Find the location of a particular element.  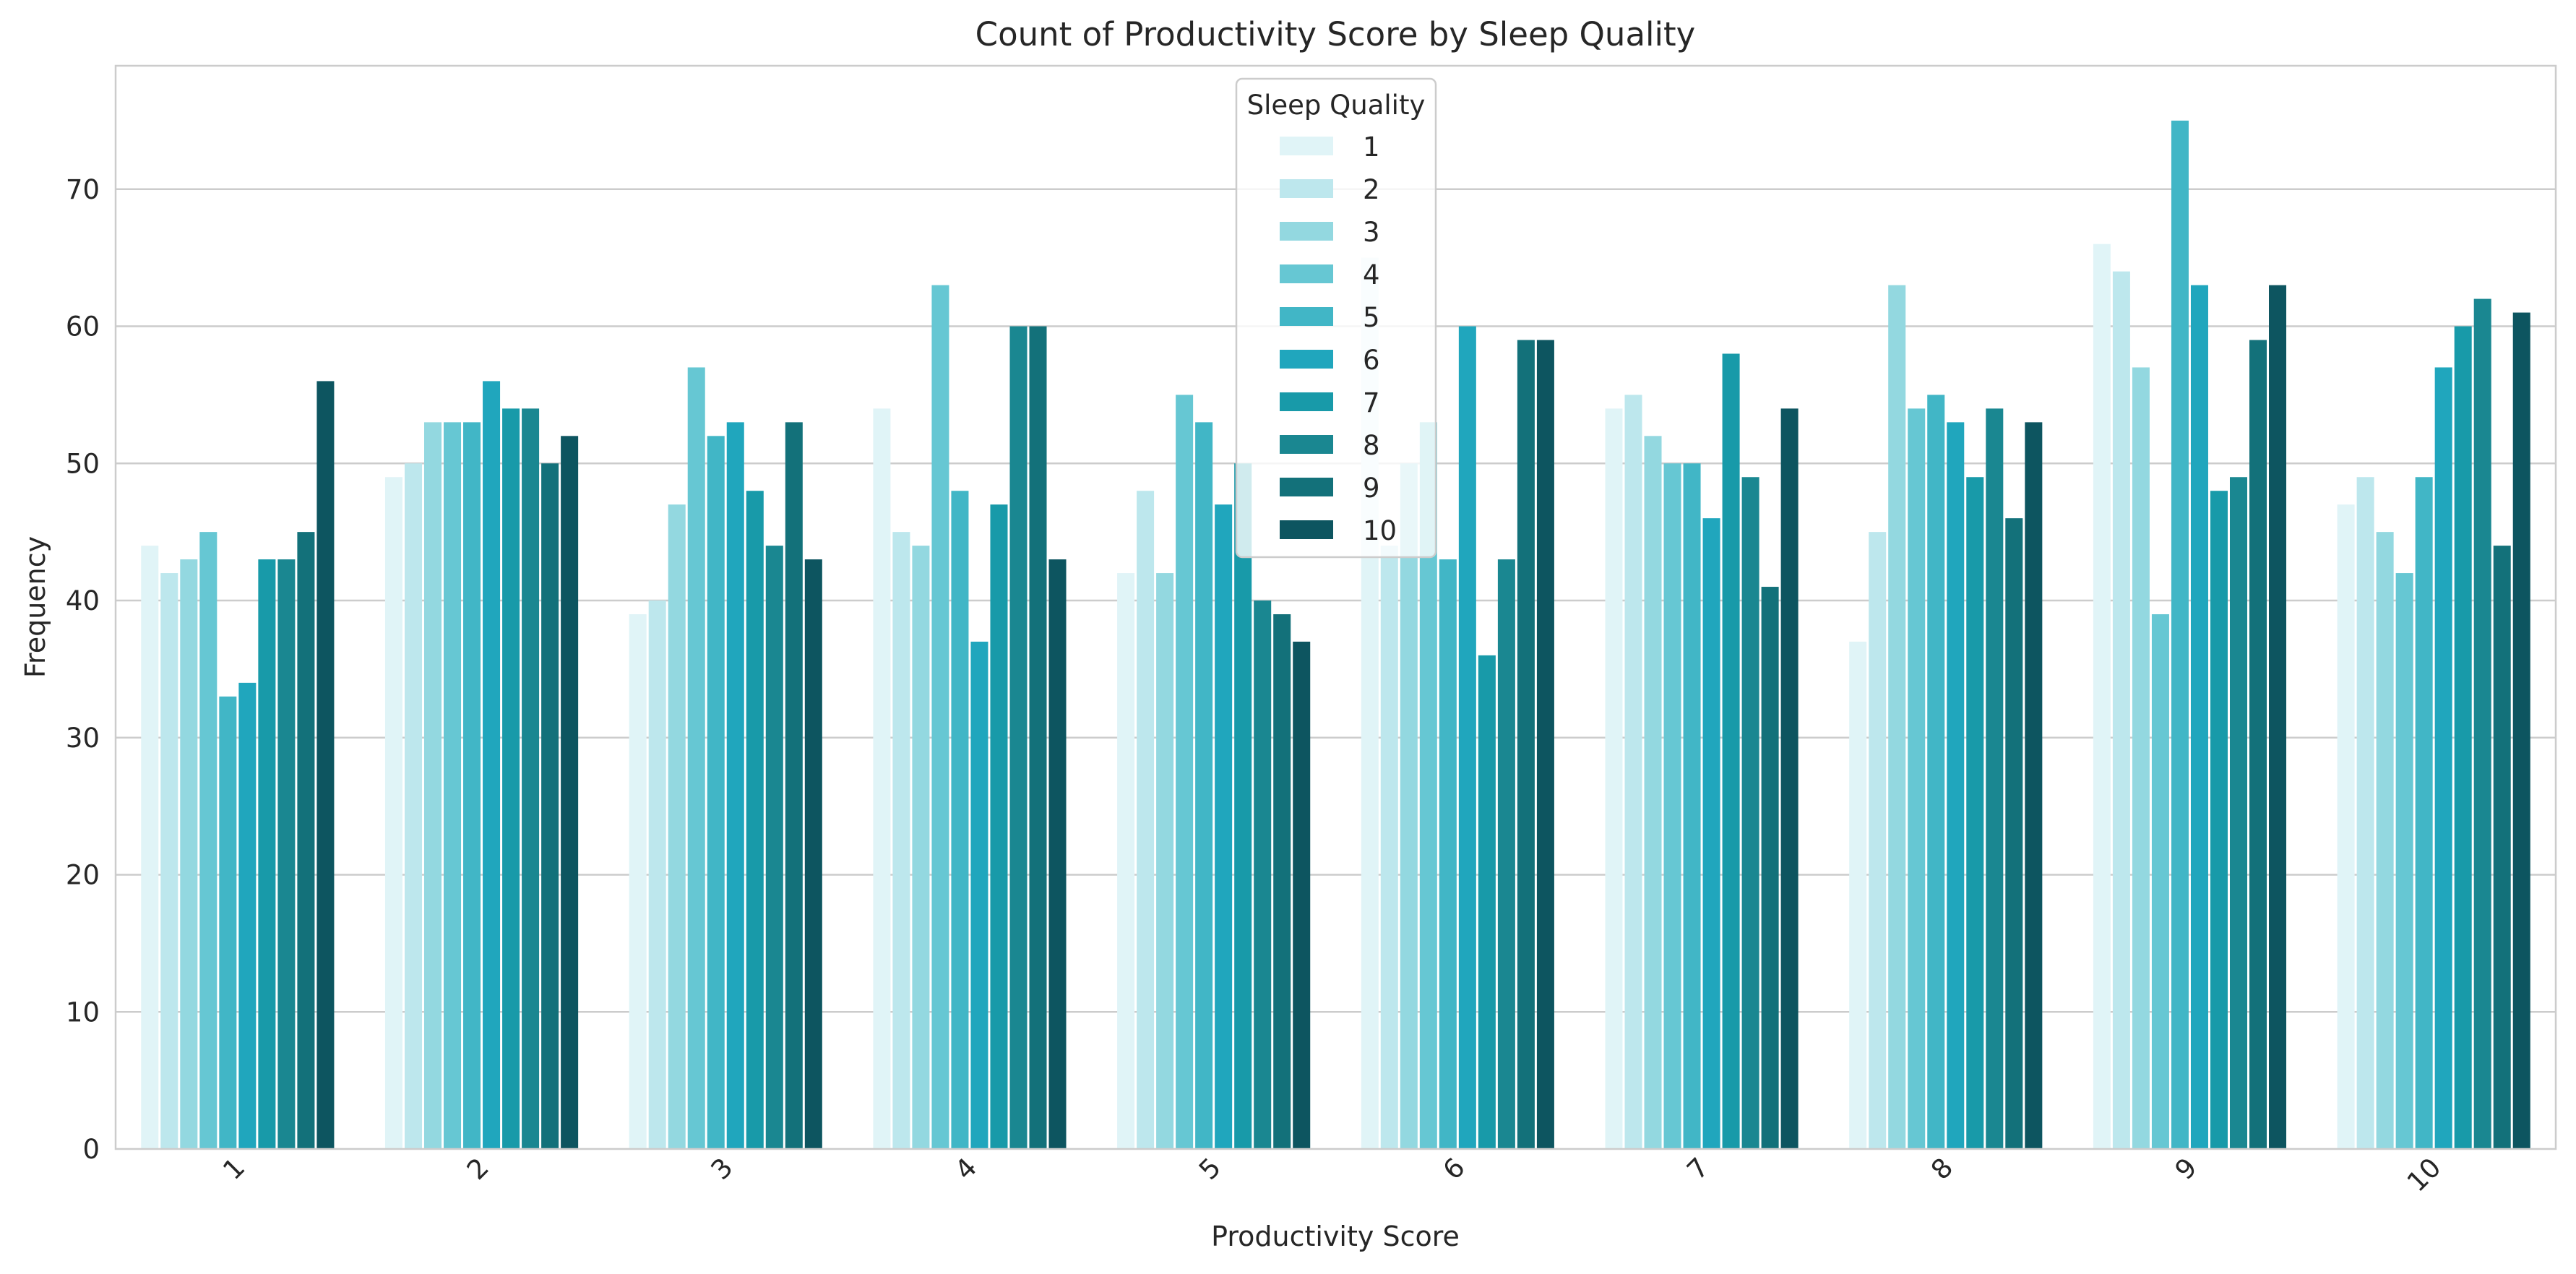

x-tick-label-4: 4 is located at coordinates (966, 1169).